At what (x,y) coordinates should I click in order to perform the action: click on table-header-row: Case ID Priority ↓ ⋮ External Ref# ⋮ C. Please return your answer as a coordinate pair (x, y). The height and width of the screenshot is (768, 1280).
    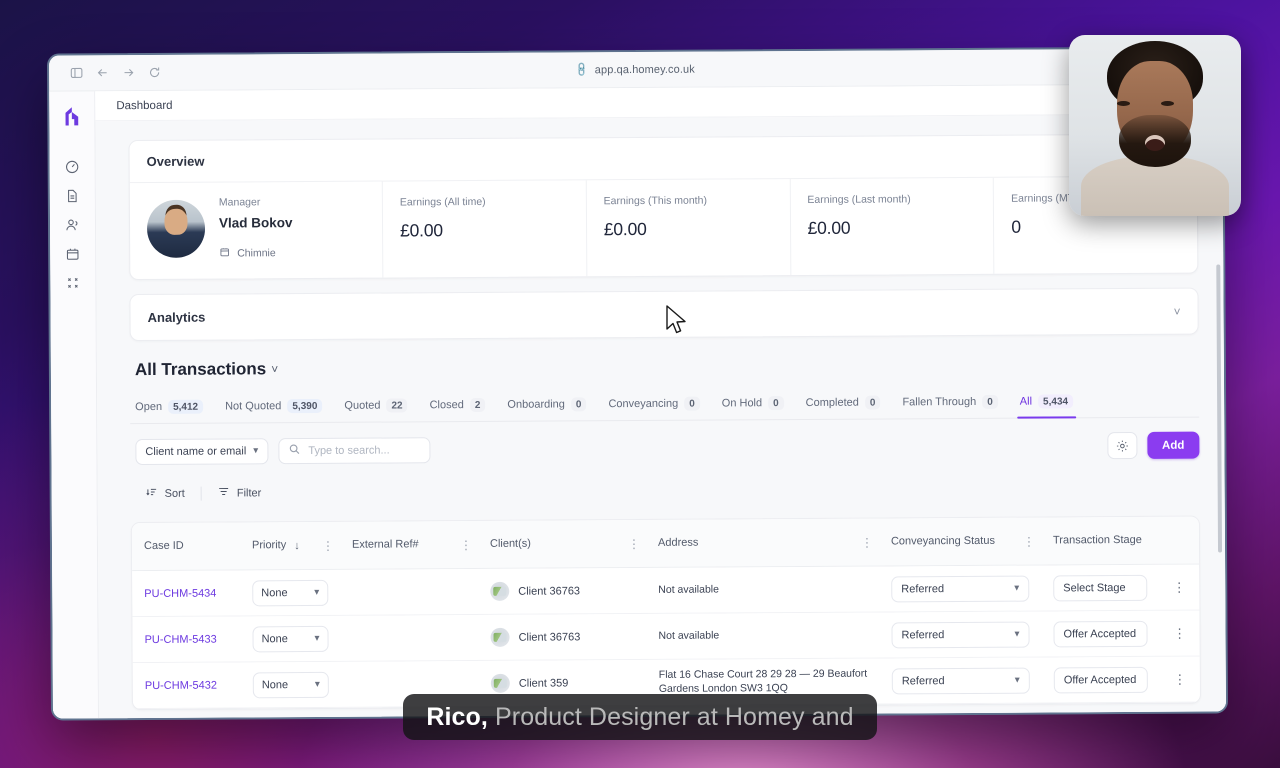
    Looking at the image, I should click on (665, 544).